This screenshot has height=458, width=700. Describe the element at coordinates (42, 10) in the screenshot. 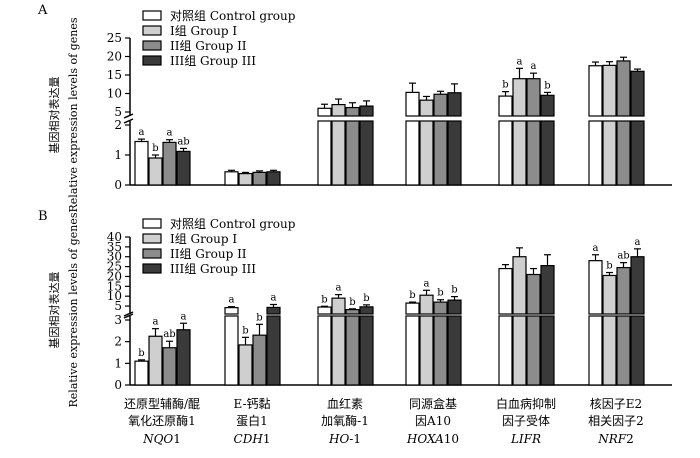

I see `panel-label: A` at that location.